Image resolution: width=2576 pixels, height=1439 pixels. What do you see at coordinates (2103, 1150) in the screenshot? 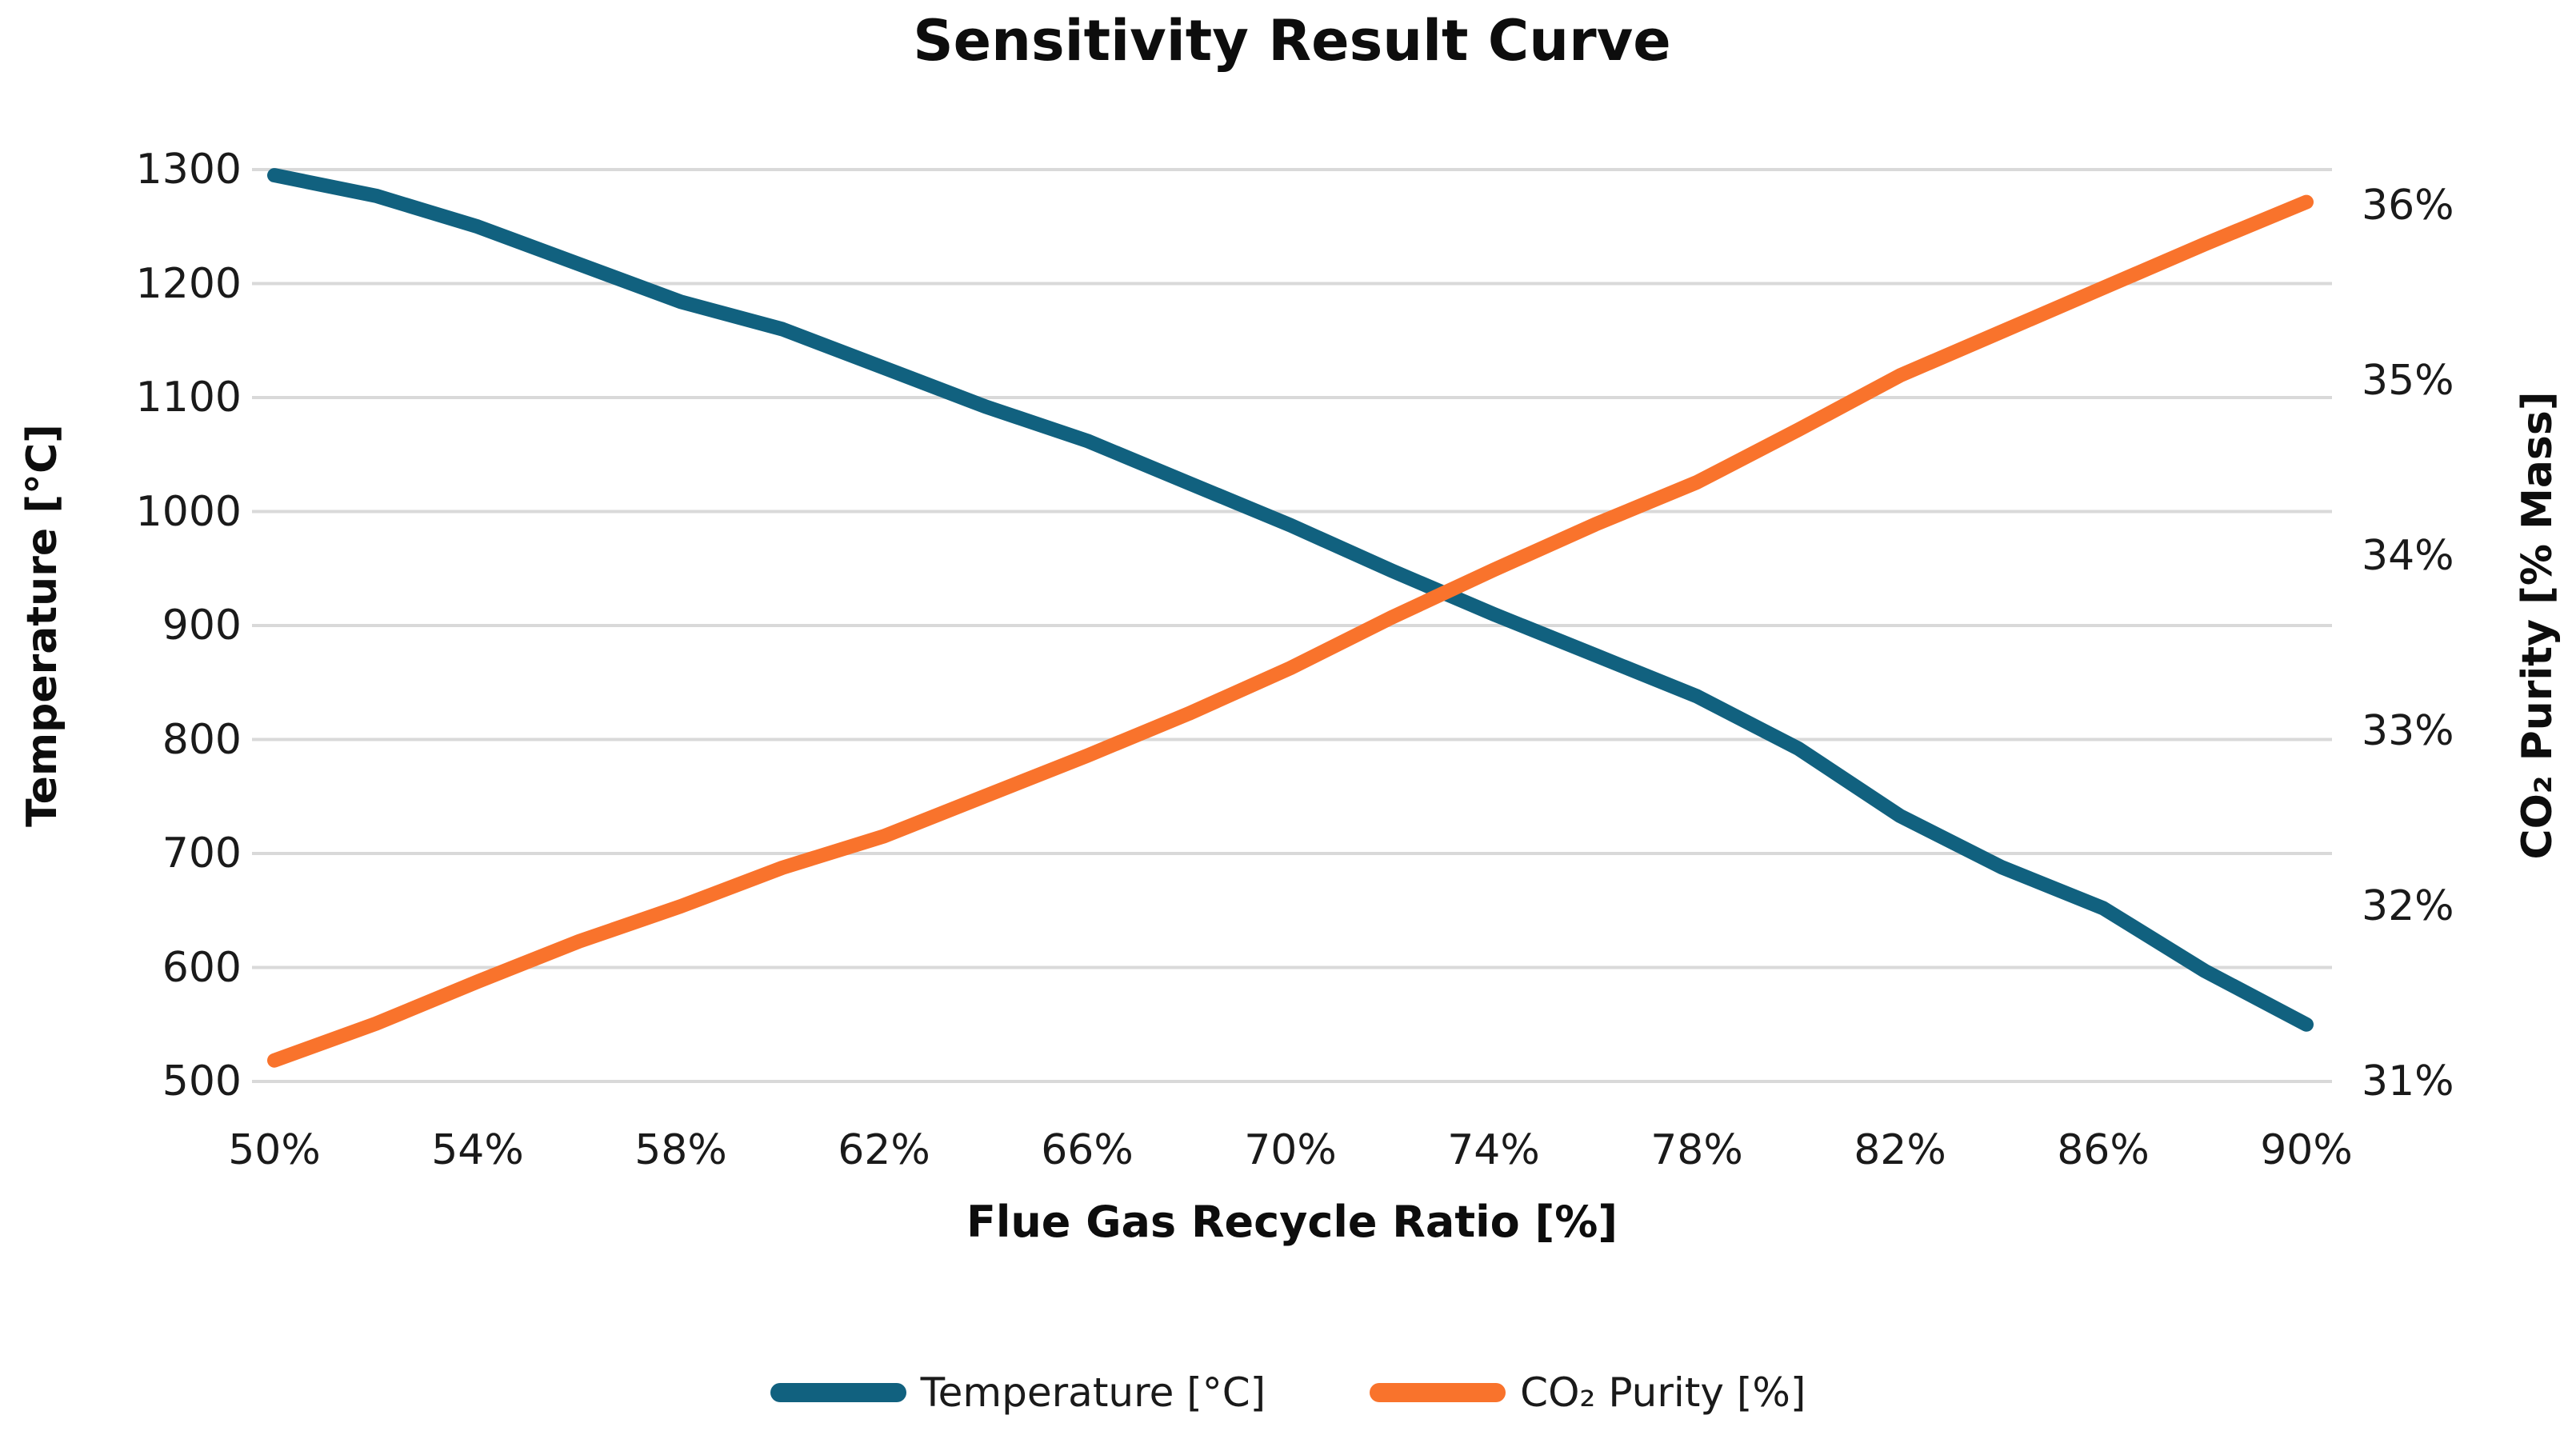
I see `x-axis-tick-label: 86%` at bounding box center [2103, 1150].